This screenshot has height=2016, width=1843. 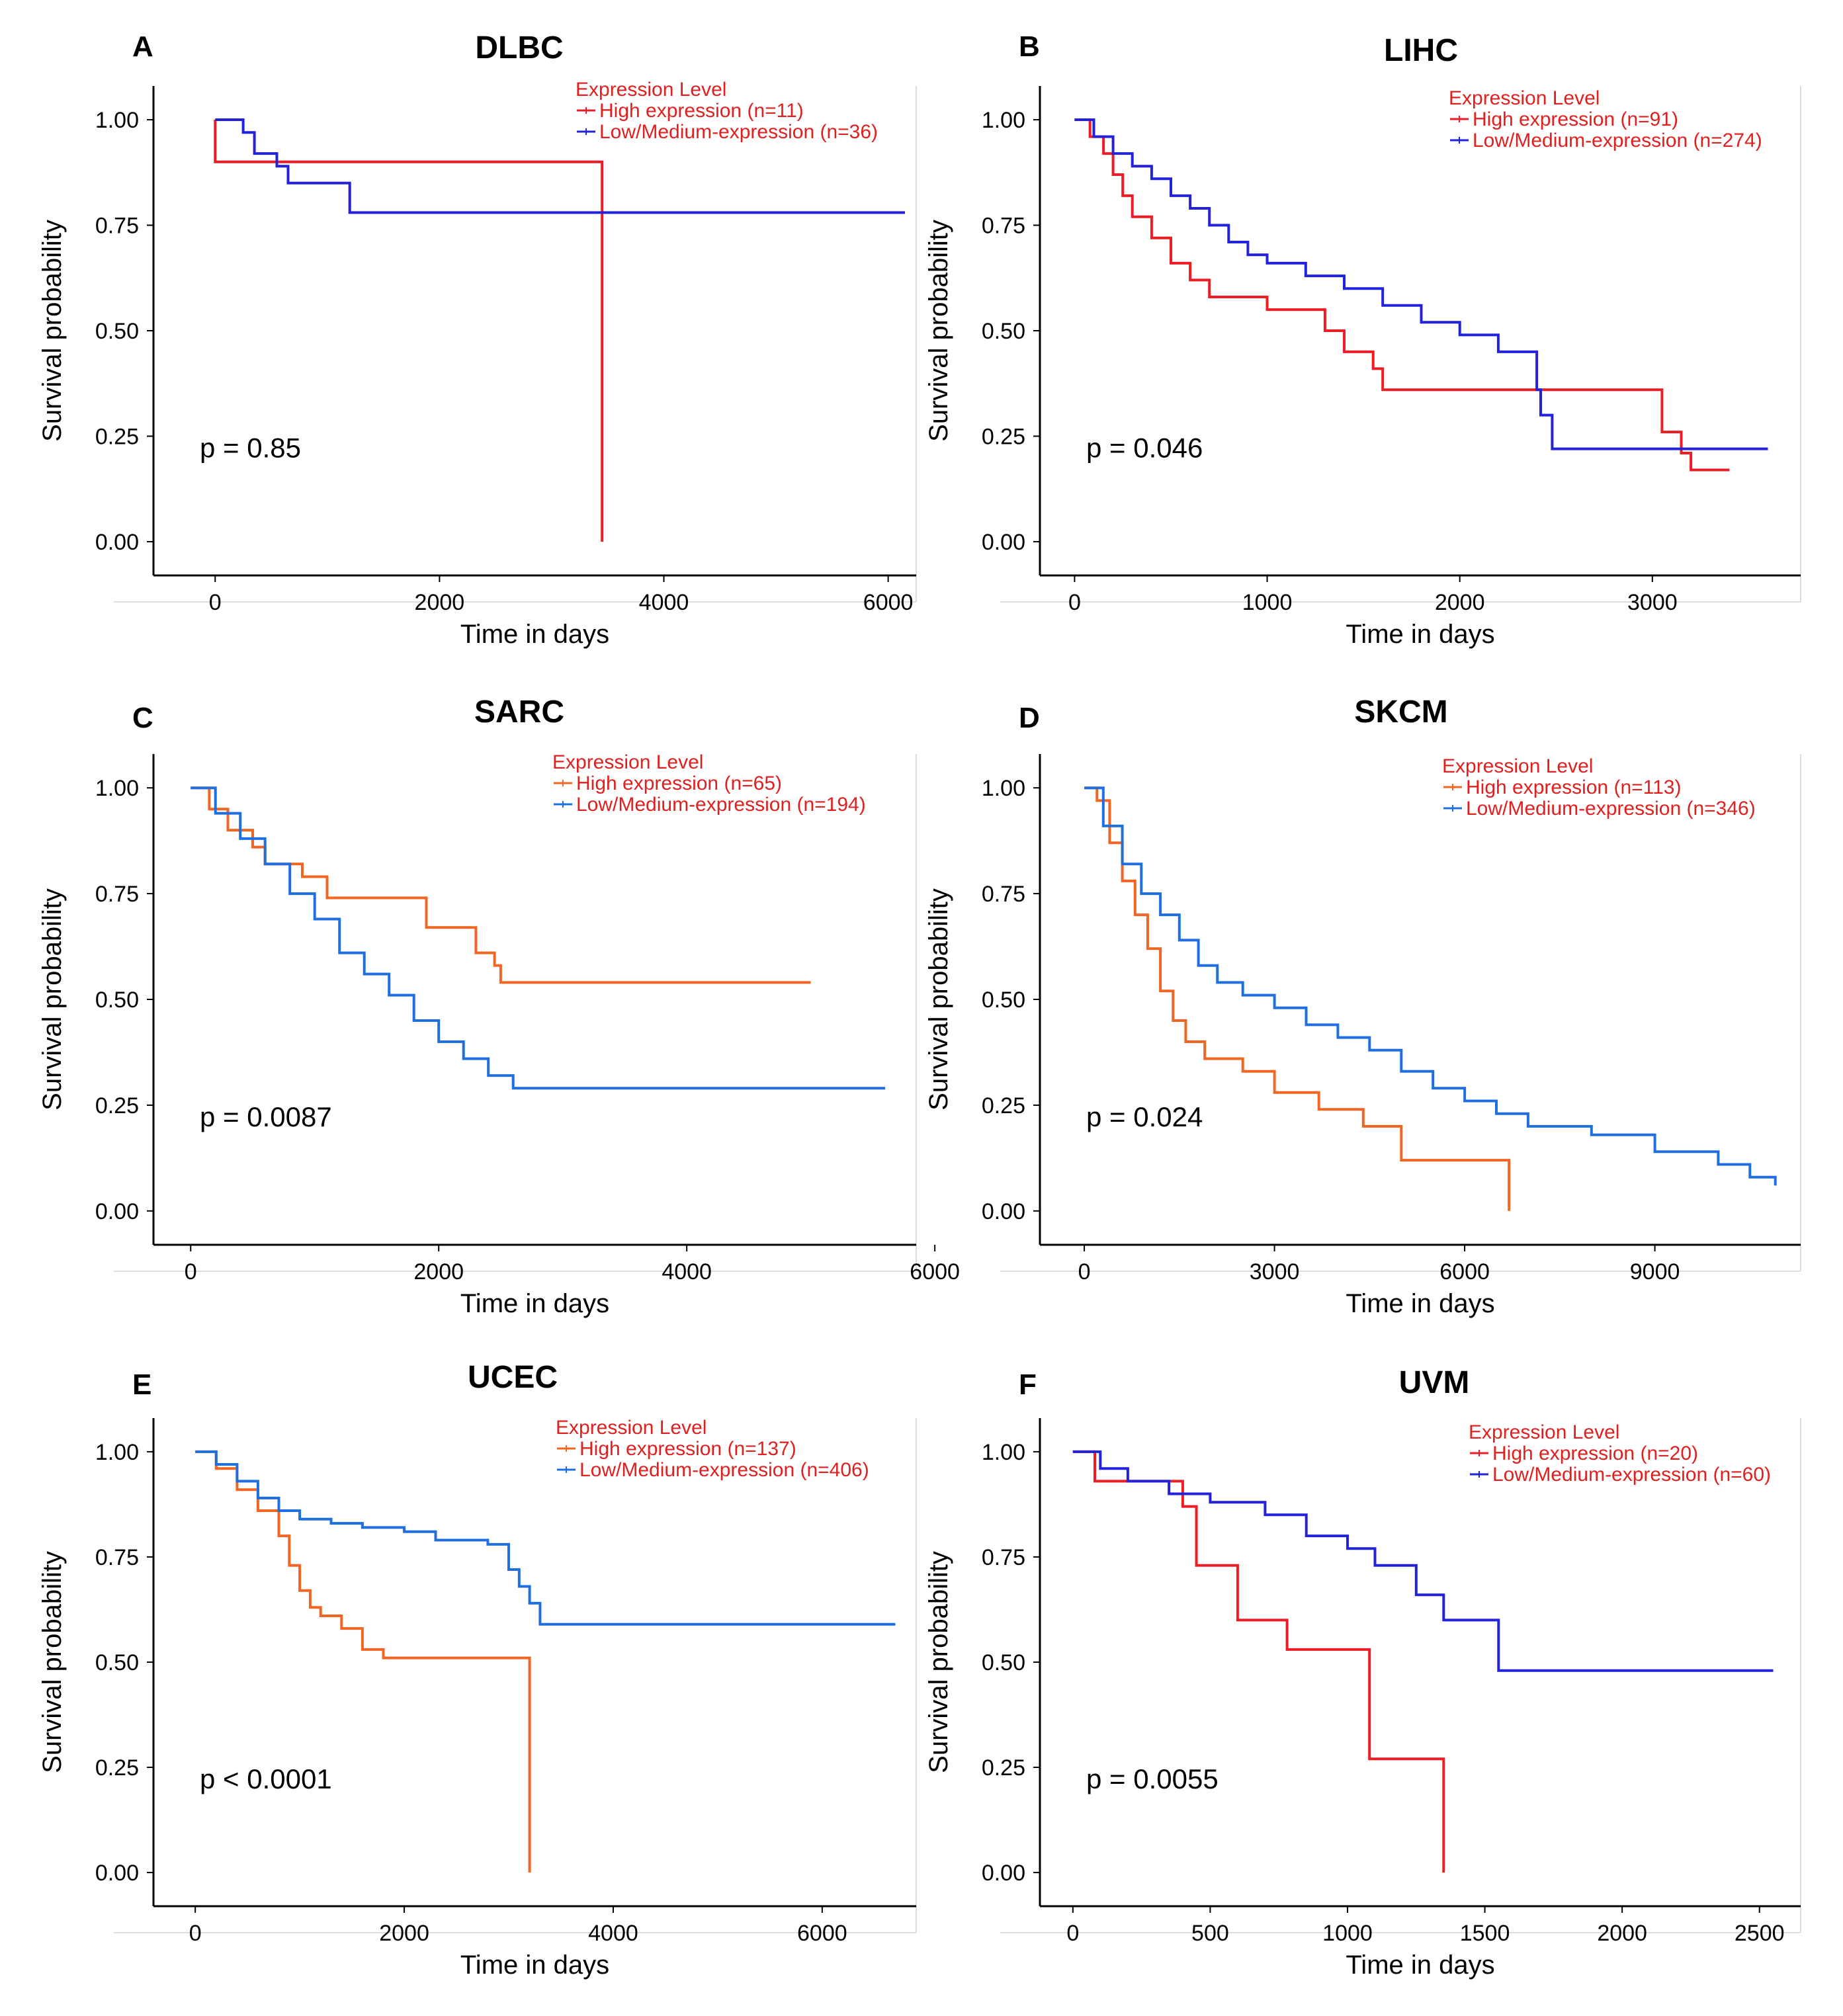 What do you see at coordinates (1760, 1933) in the screenshot?
I see `x-tick-label: 2500` at bounding box center [1760, 1933].